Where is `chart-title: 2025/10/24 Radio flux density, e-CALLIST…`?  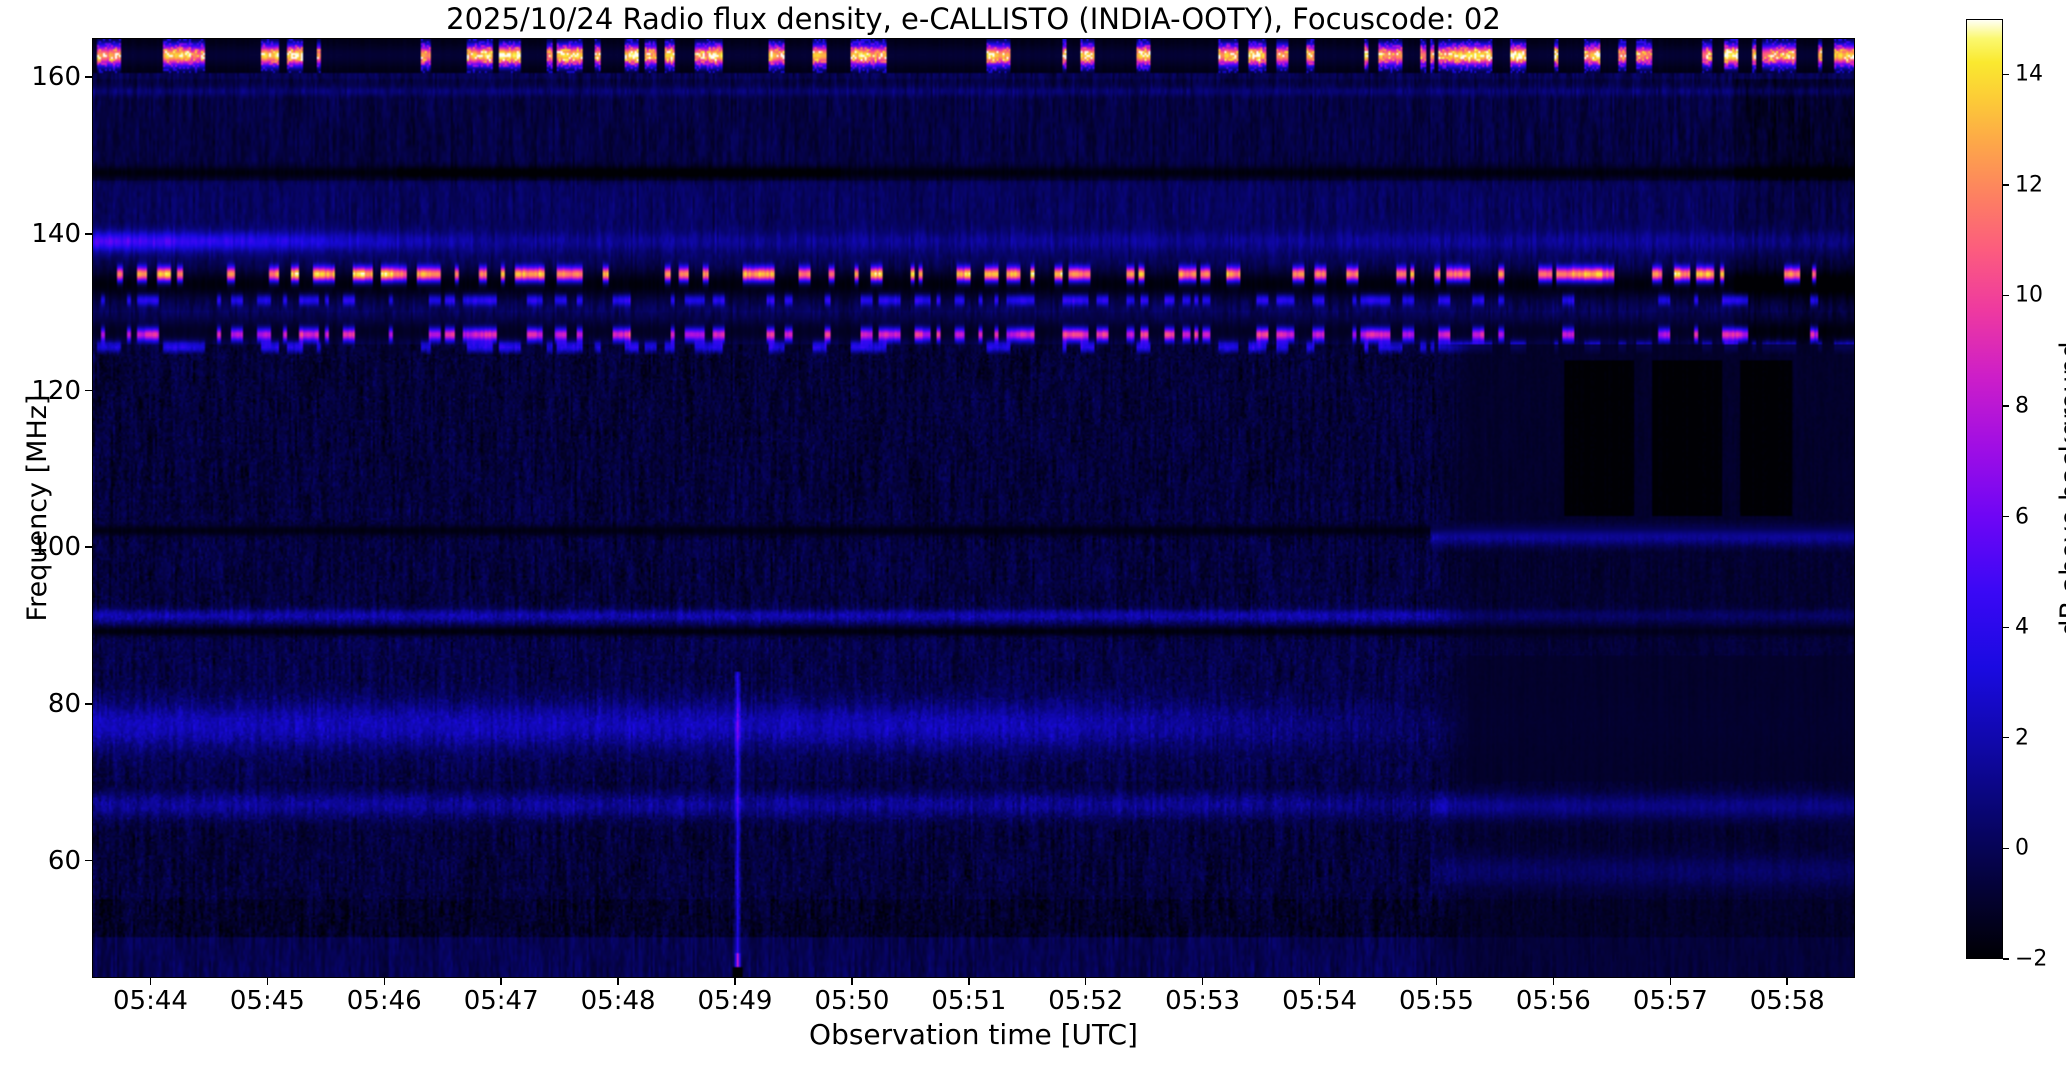 chart-title: 2025/10/24 Radio flux density, e-CALLIST… is located at coordinates (973, 19).